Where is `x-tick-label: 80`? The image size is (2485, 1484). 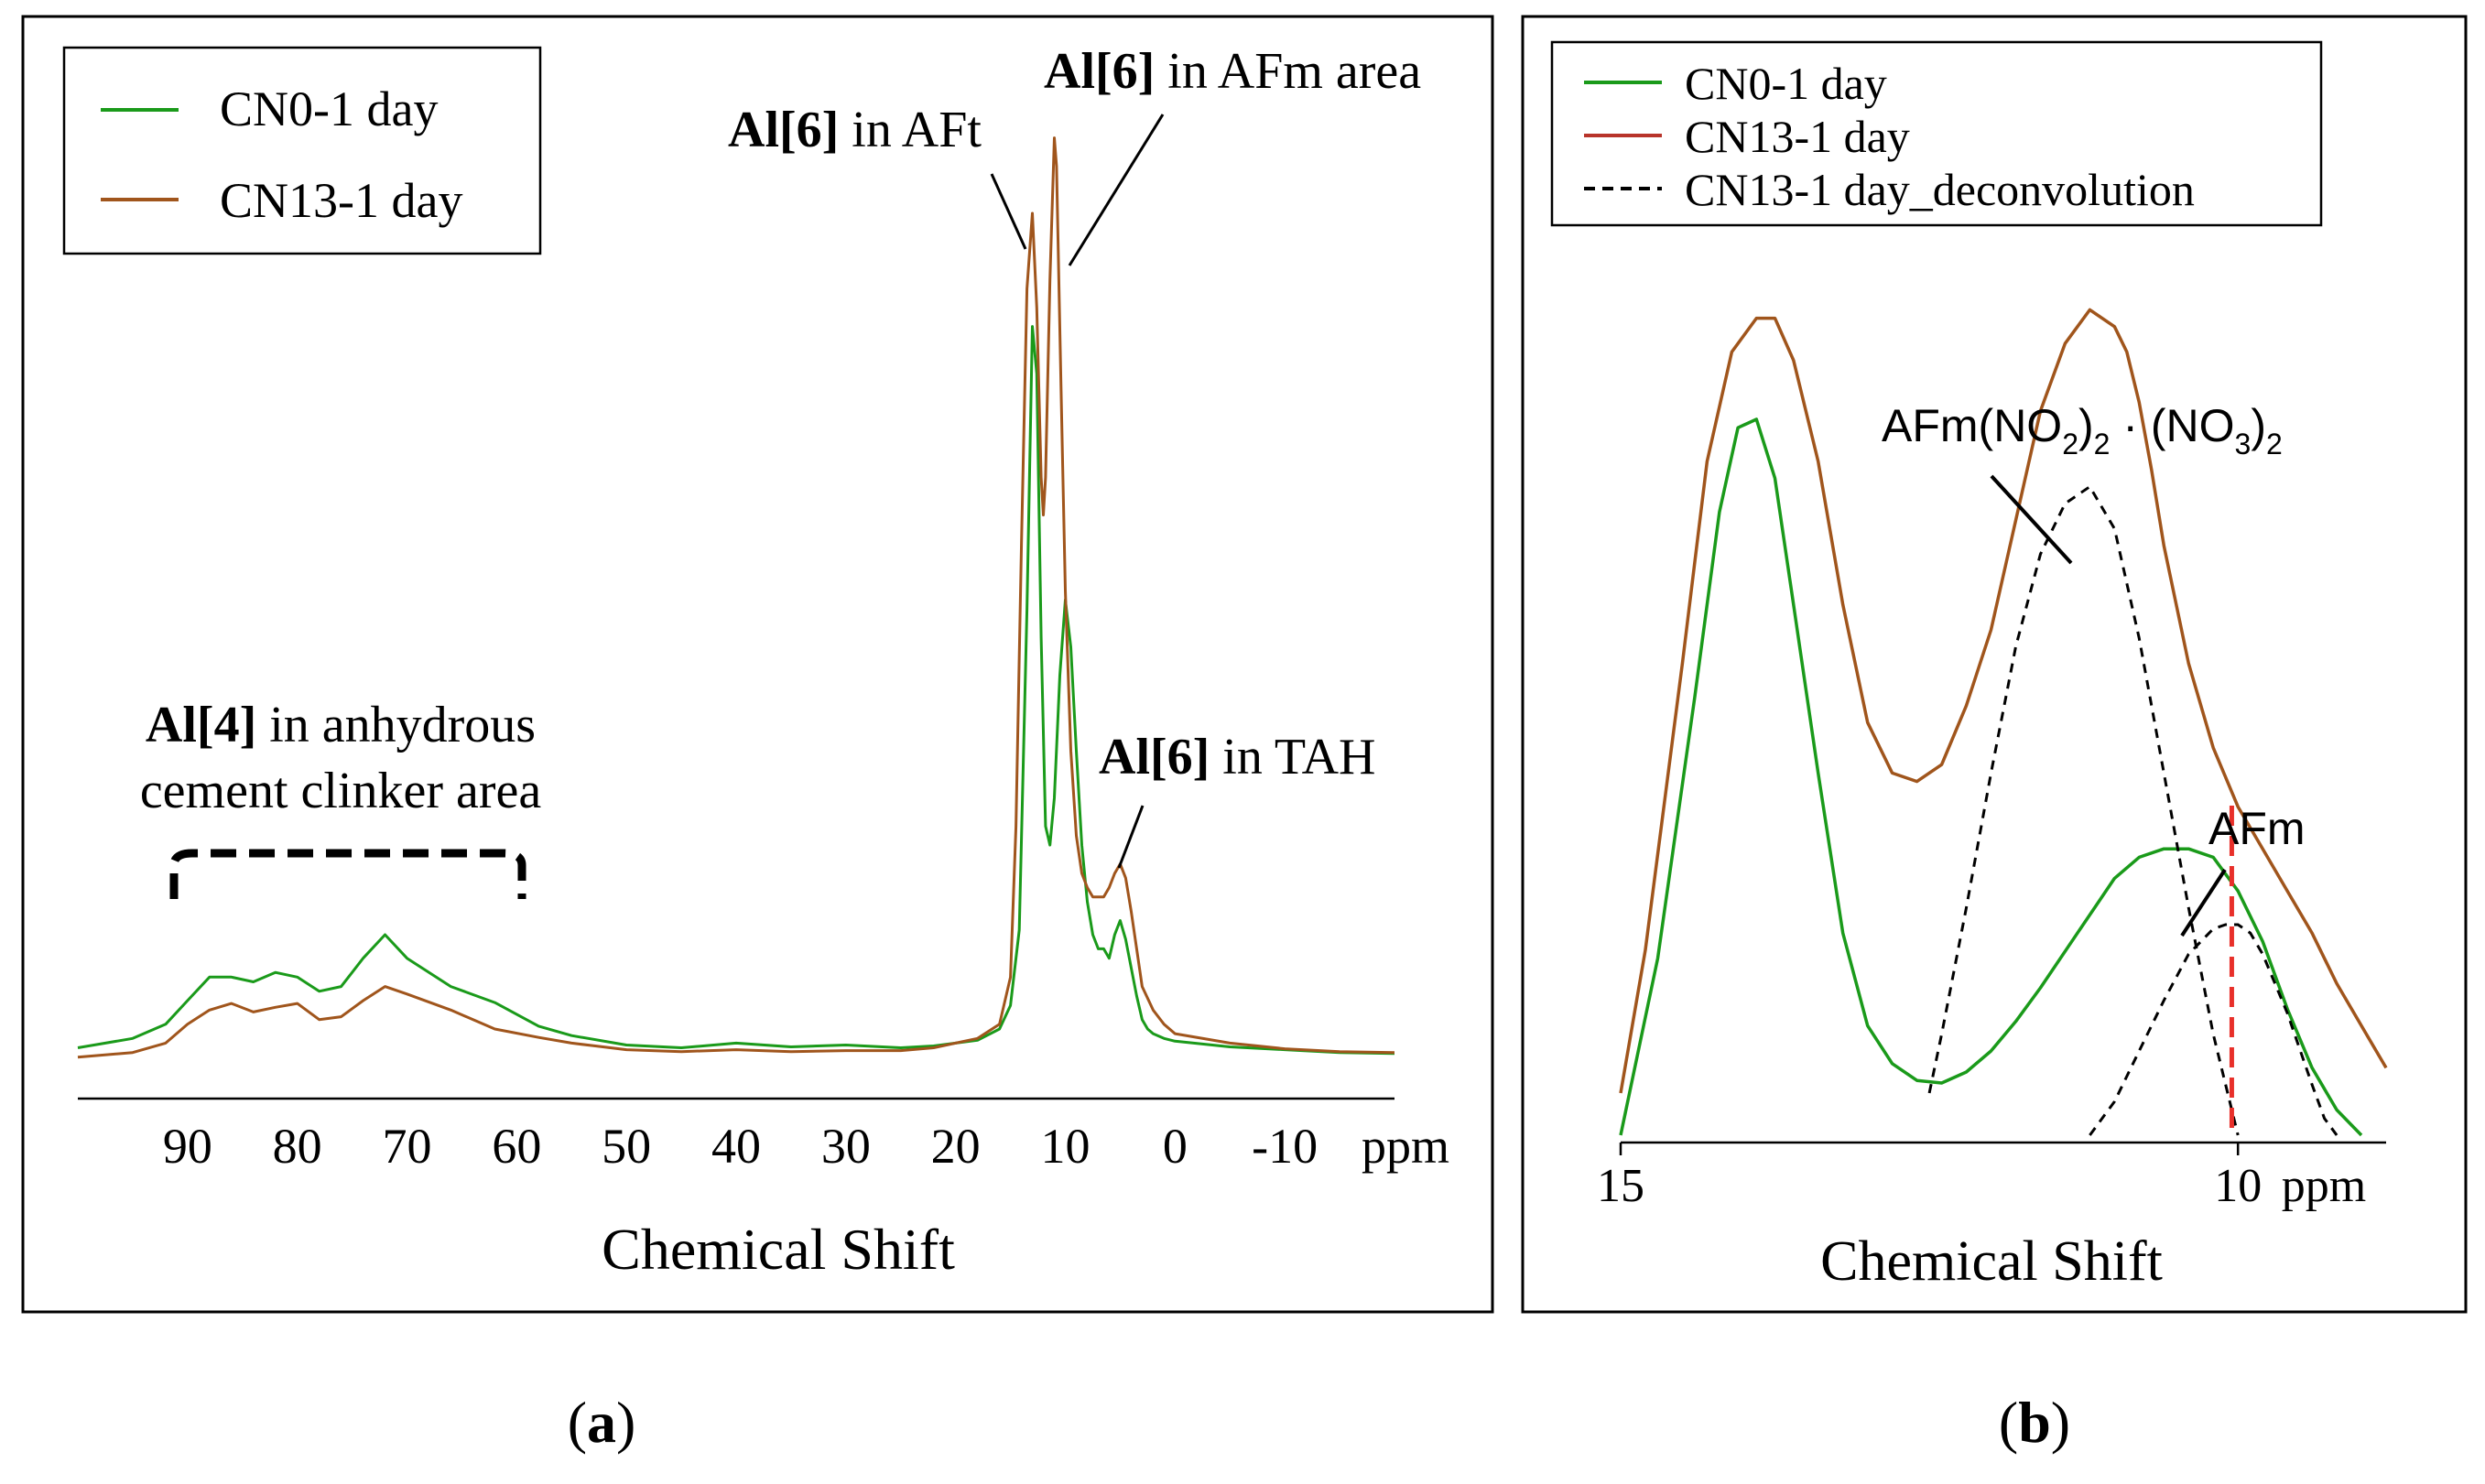 x-tick-label: 80 is located at coordinates (297, 1147).